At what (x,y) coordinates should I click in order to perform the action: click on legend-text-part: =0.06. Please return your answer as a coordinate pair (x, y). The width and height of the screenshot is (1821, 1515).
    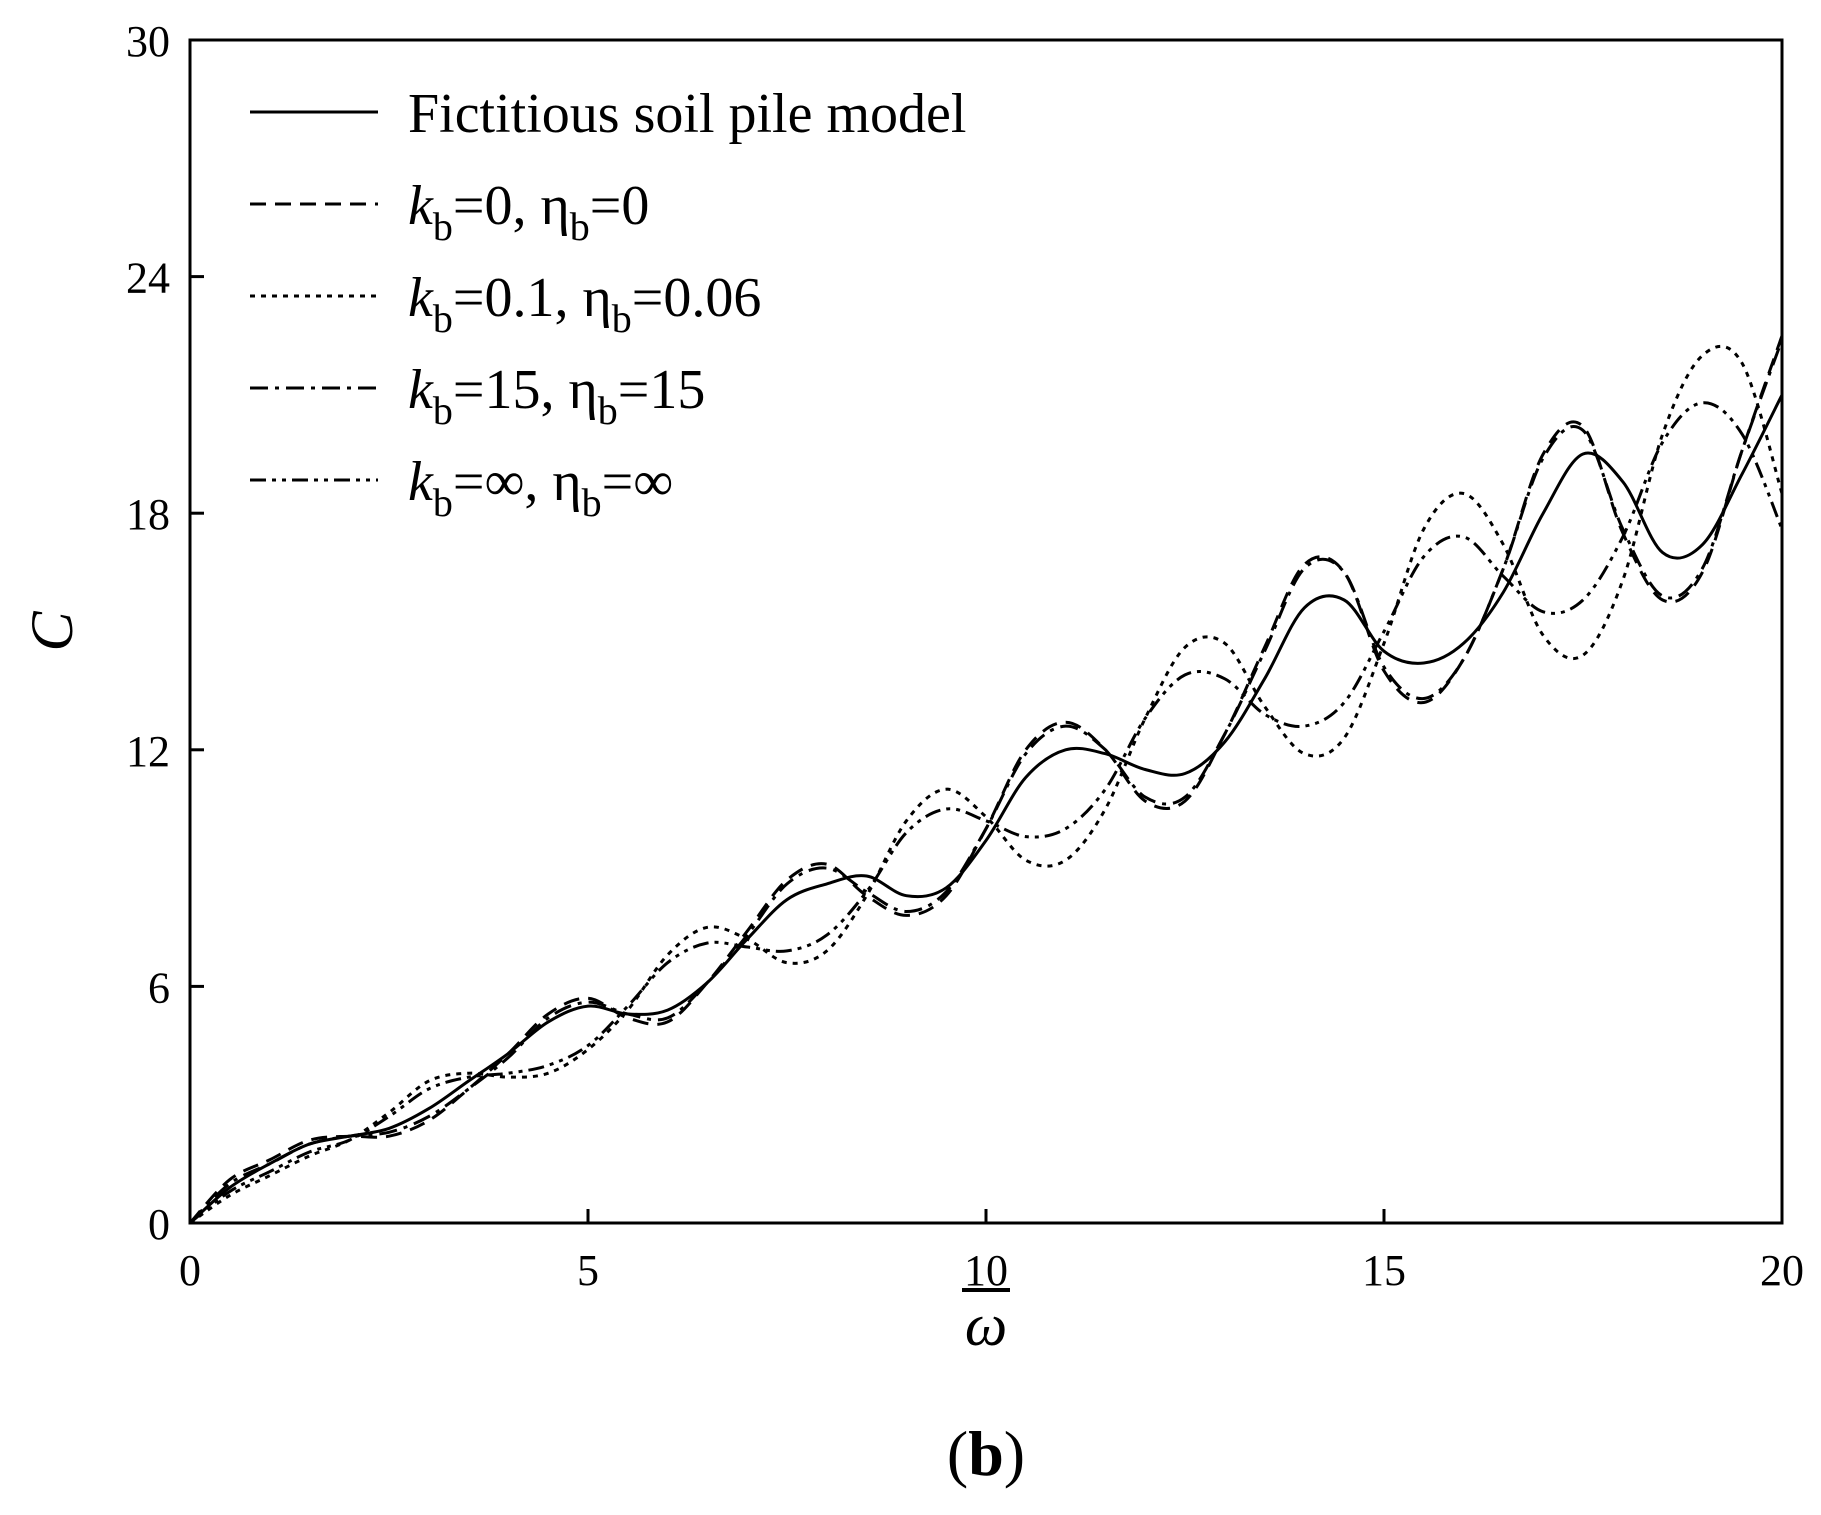
    Looking at the image, I should click on (697, 298).